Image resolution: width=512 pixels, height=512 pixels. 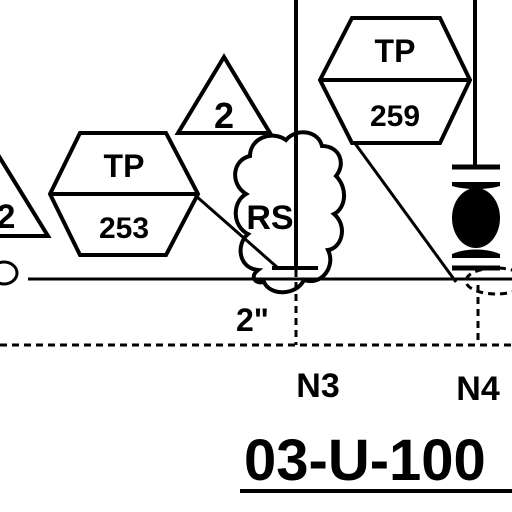 I want to click on pipe-size-label: 2", so click(x=252, y=320).